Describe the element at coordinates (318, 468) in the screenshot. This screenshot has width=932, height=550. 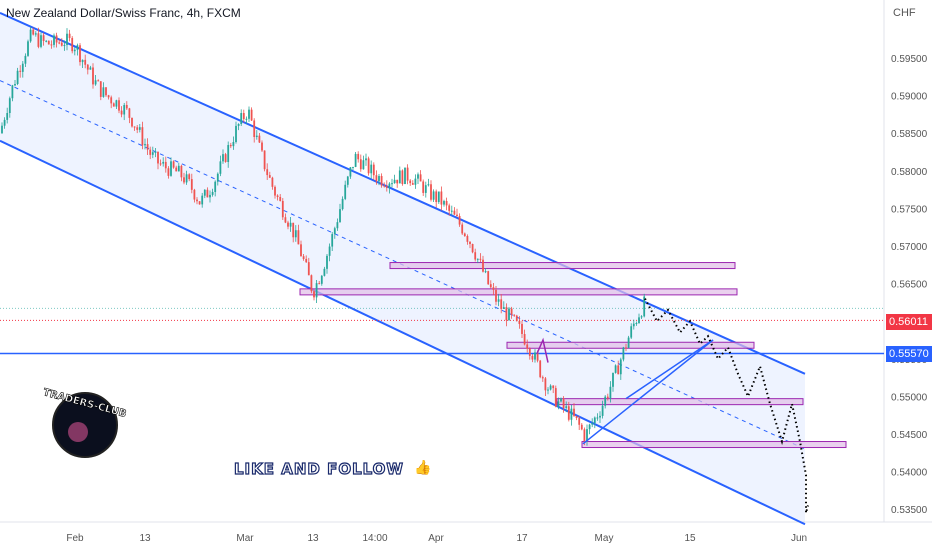
I see `like-and-follow-text: LIKE AND FOLLOW` at that location.